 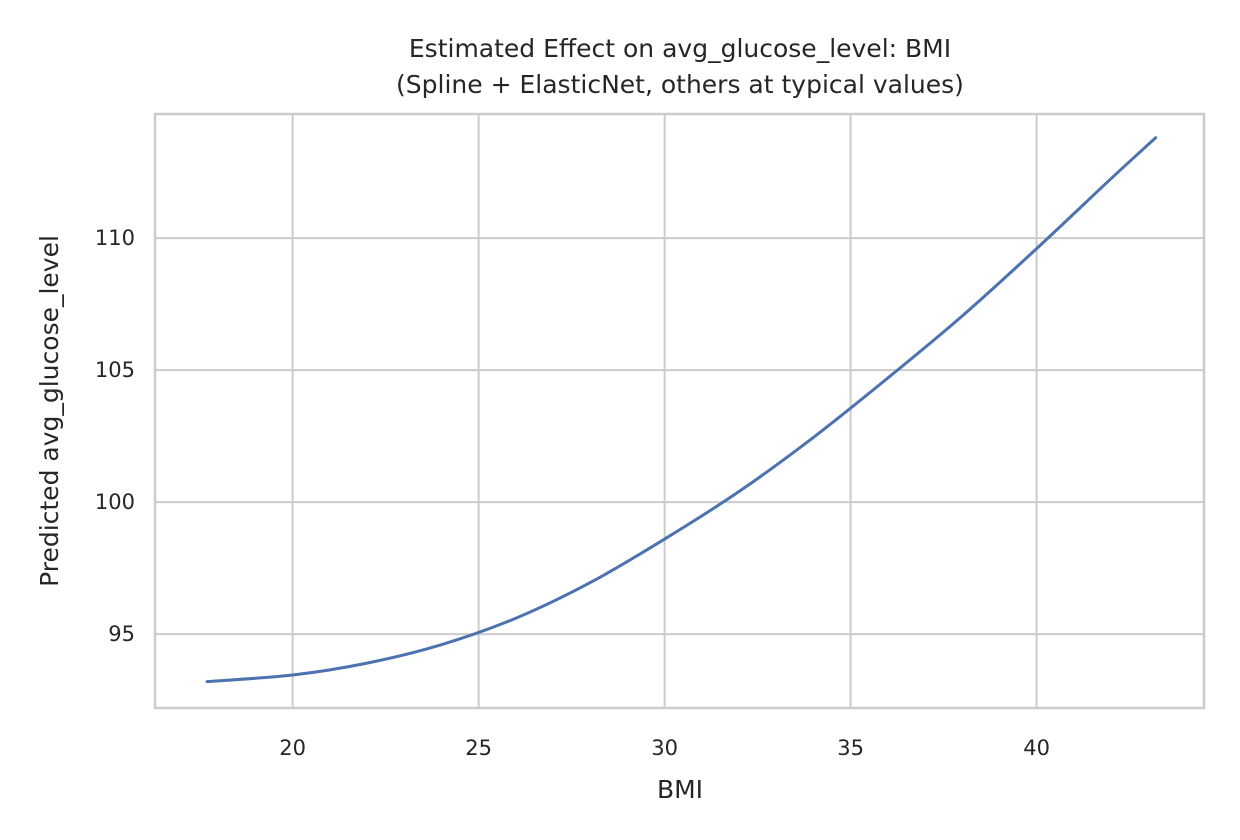 I want to click on x-tick-labels: 20 25 30 35 40, so click(x=664, y=748).